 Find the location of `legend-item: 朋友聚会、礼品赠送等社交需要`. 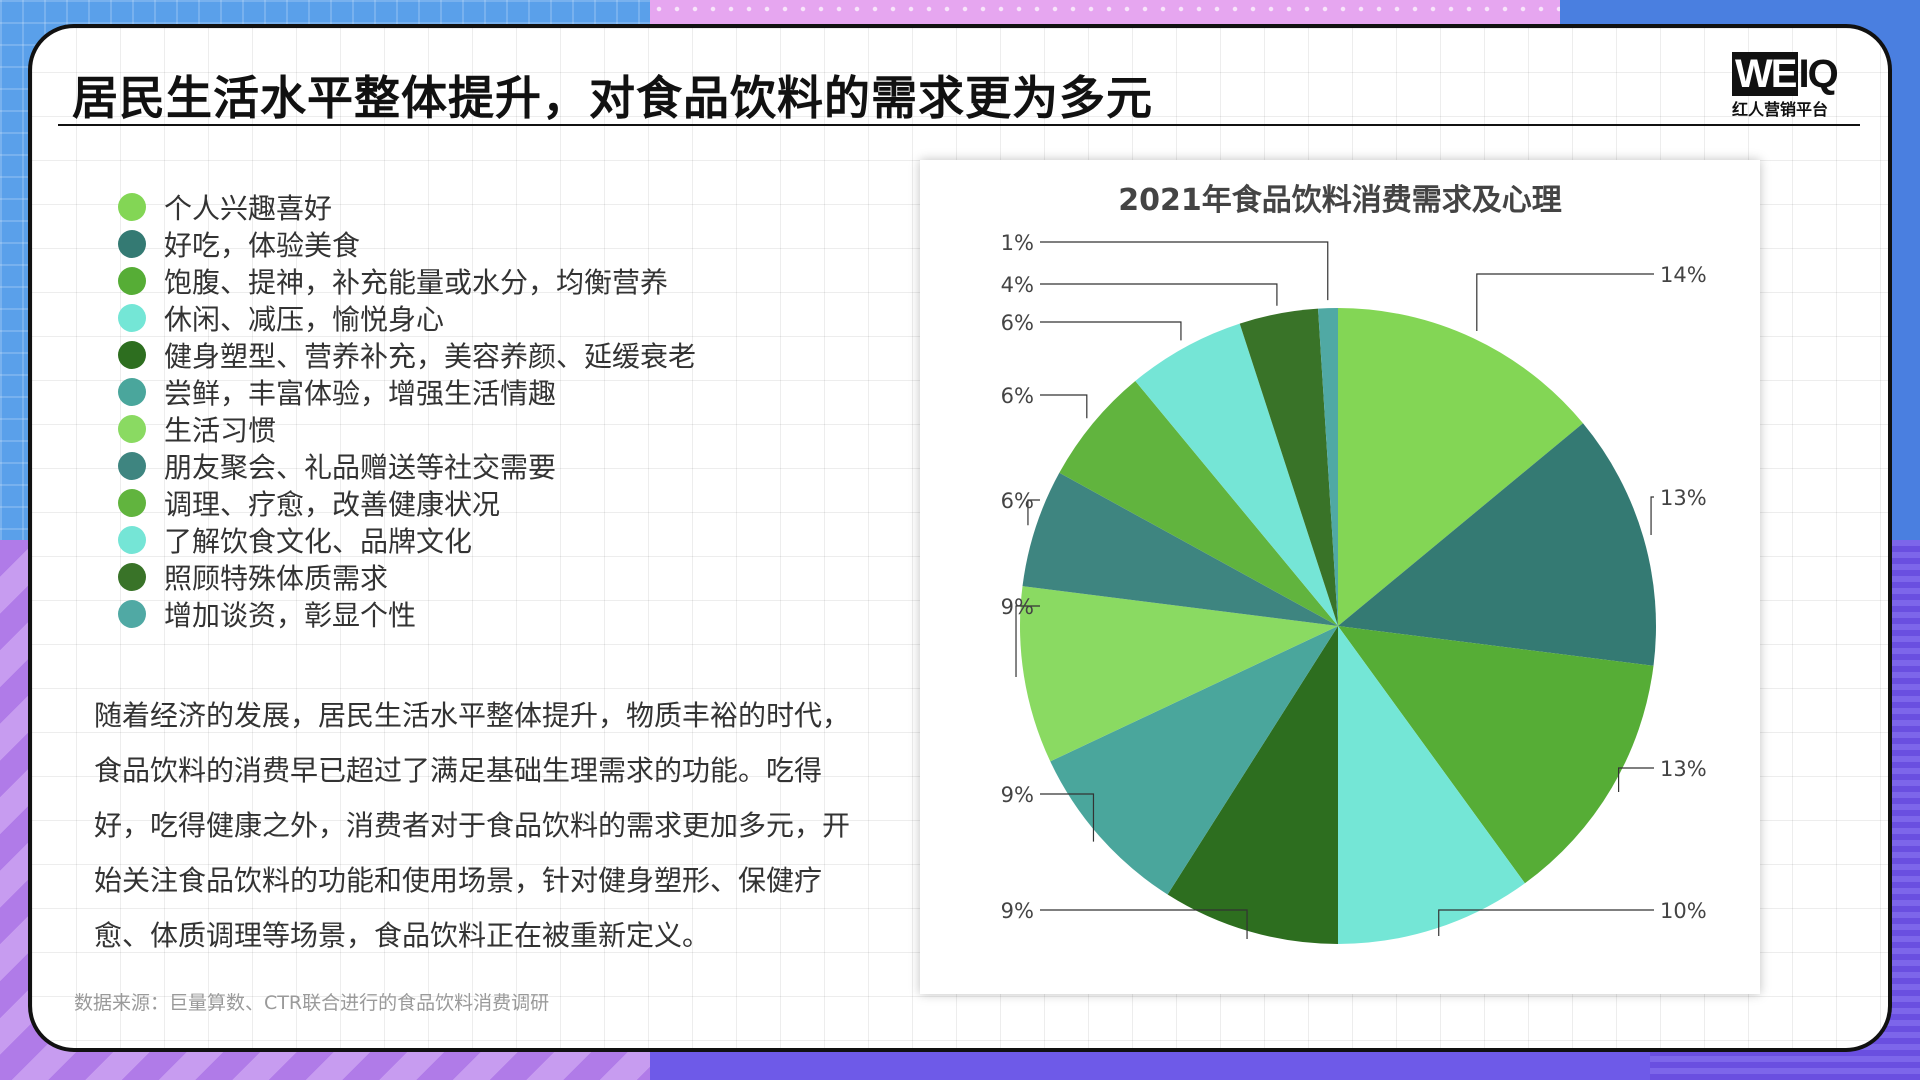

legend-item: 朋友聚会、礼品赠送等社交需要 is located at coordinates (407, 465).